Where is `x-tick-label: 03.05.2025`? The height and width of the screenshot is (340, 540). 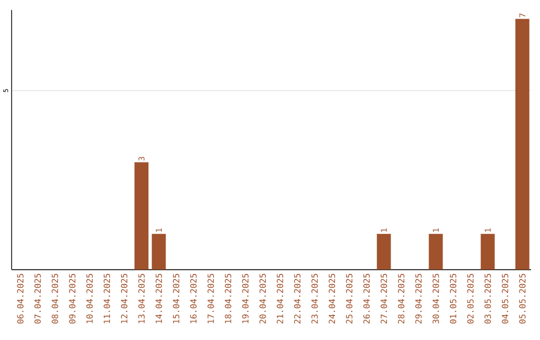 x-tick-label: 03.05.2025 is located at coordinates (487, 299).